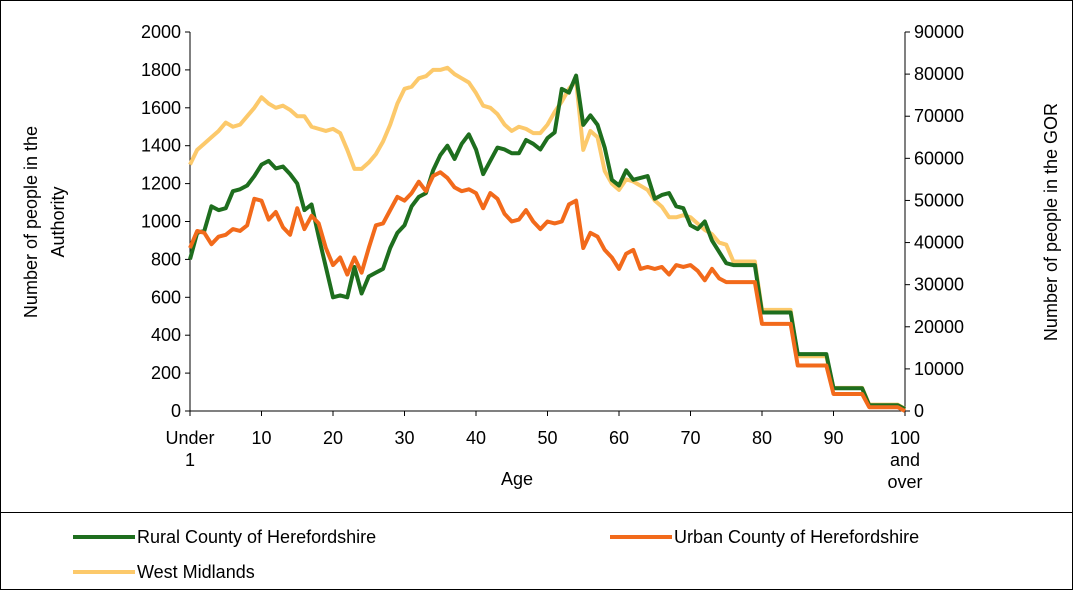 The image size is (1073, 590). What do you see at coordinates (690, 438) in the screenshot?
I see `x-tick-label: 70` at bounding box center [690, 438].